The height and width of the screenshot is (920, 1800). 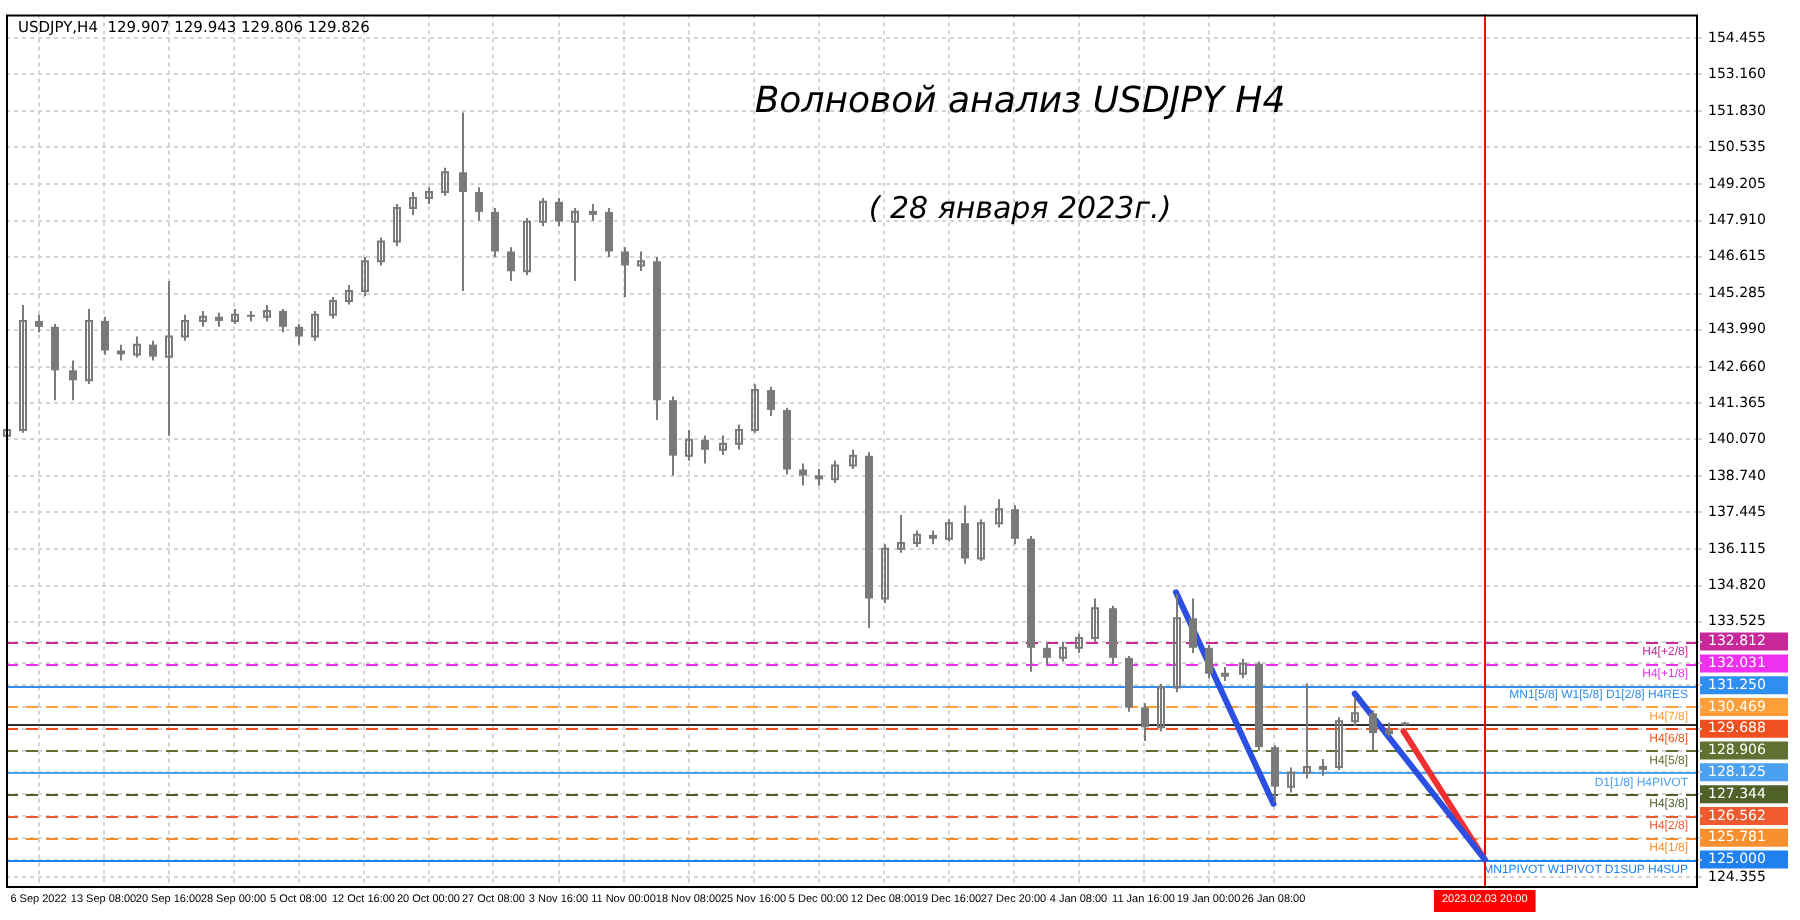 What do you see at coordinates (1020, 100) in the screenshot?
I see `text: Волновой анализ USDJPY H4` at bounding box center [1020, 100].